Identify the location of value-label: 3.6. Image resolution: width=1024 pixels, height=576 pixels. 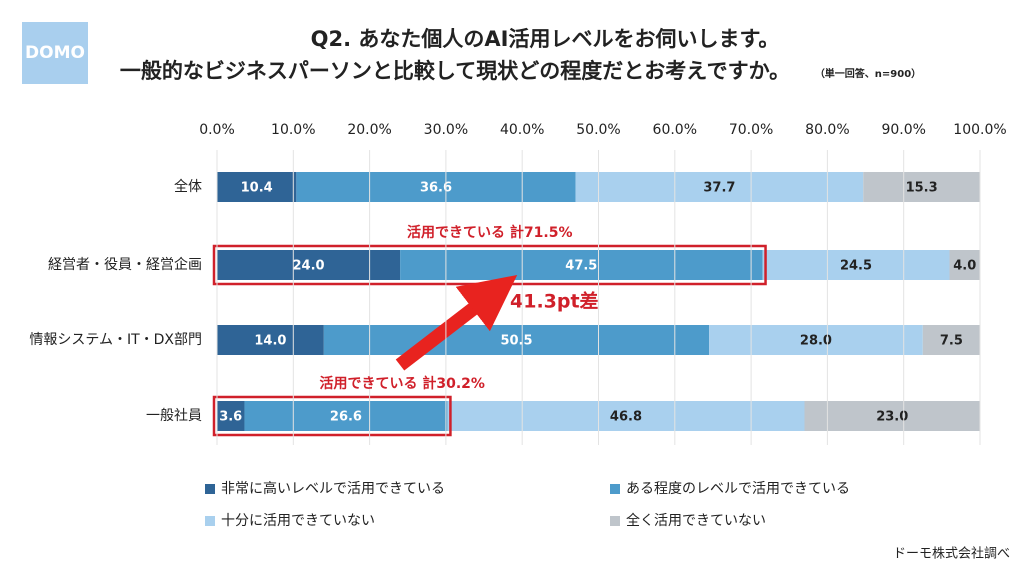
(230, 417).